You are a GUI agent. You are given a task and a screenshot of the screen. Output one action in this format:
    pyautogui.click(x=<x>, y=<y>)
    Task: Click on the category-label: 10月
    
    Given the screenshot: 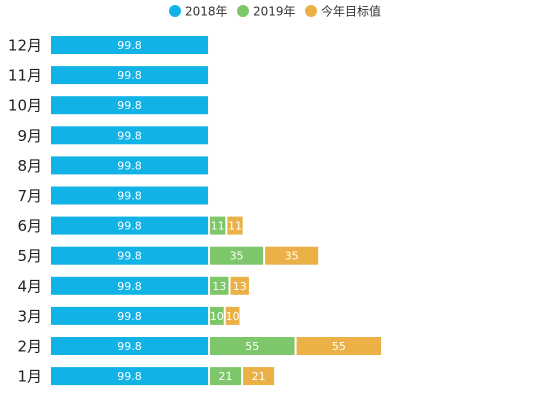 What is the action you would take?
    pyautogui.click(x=25, y=106)
    